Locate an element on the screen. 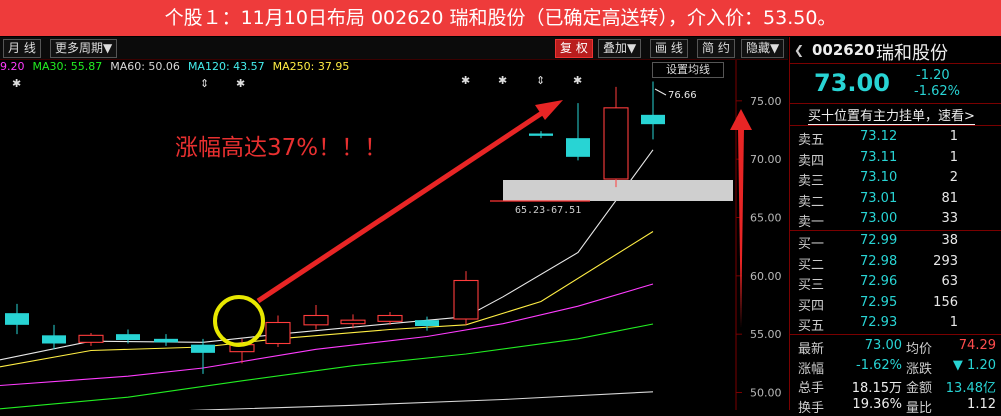  order-book-row: 买三 72.96 63 is located at coordinates (895, 283).